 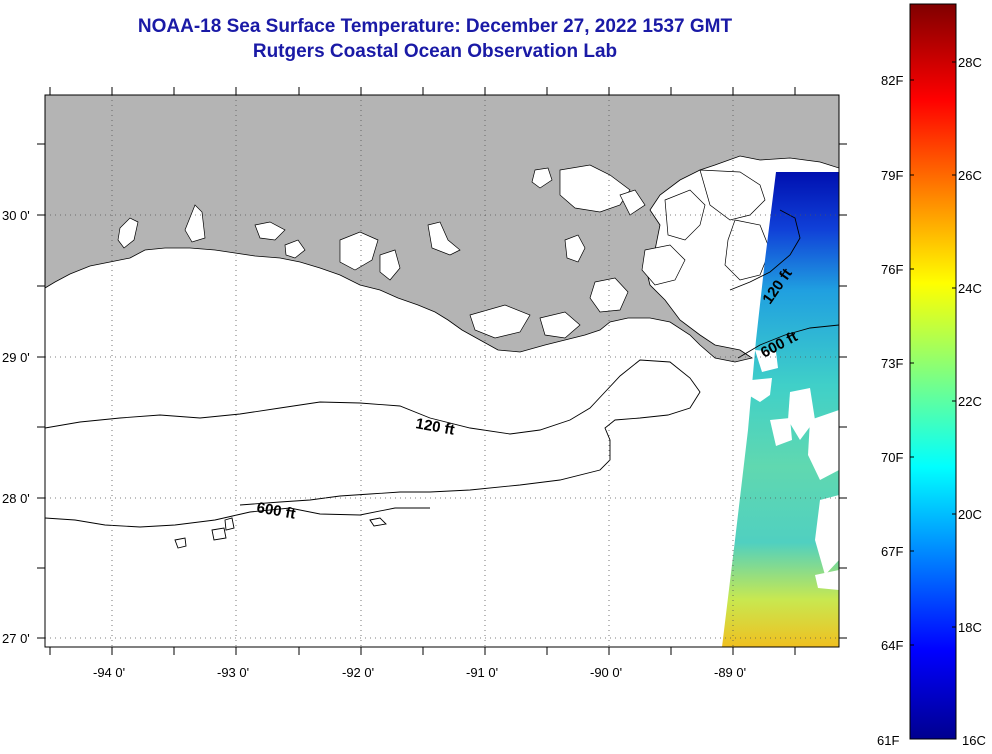 What do you see at coordinates (970, 175) in the screenshot?
I see `colorbar-label-c: 26C` at bounding box center [970, 175].